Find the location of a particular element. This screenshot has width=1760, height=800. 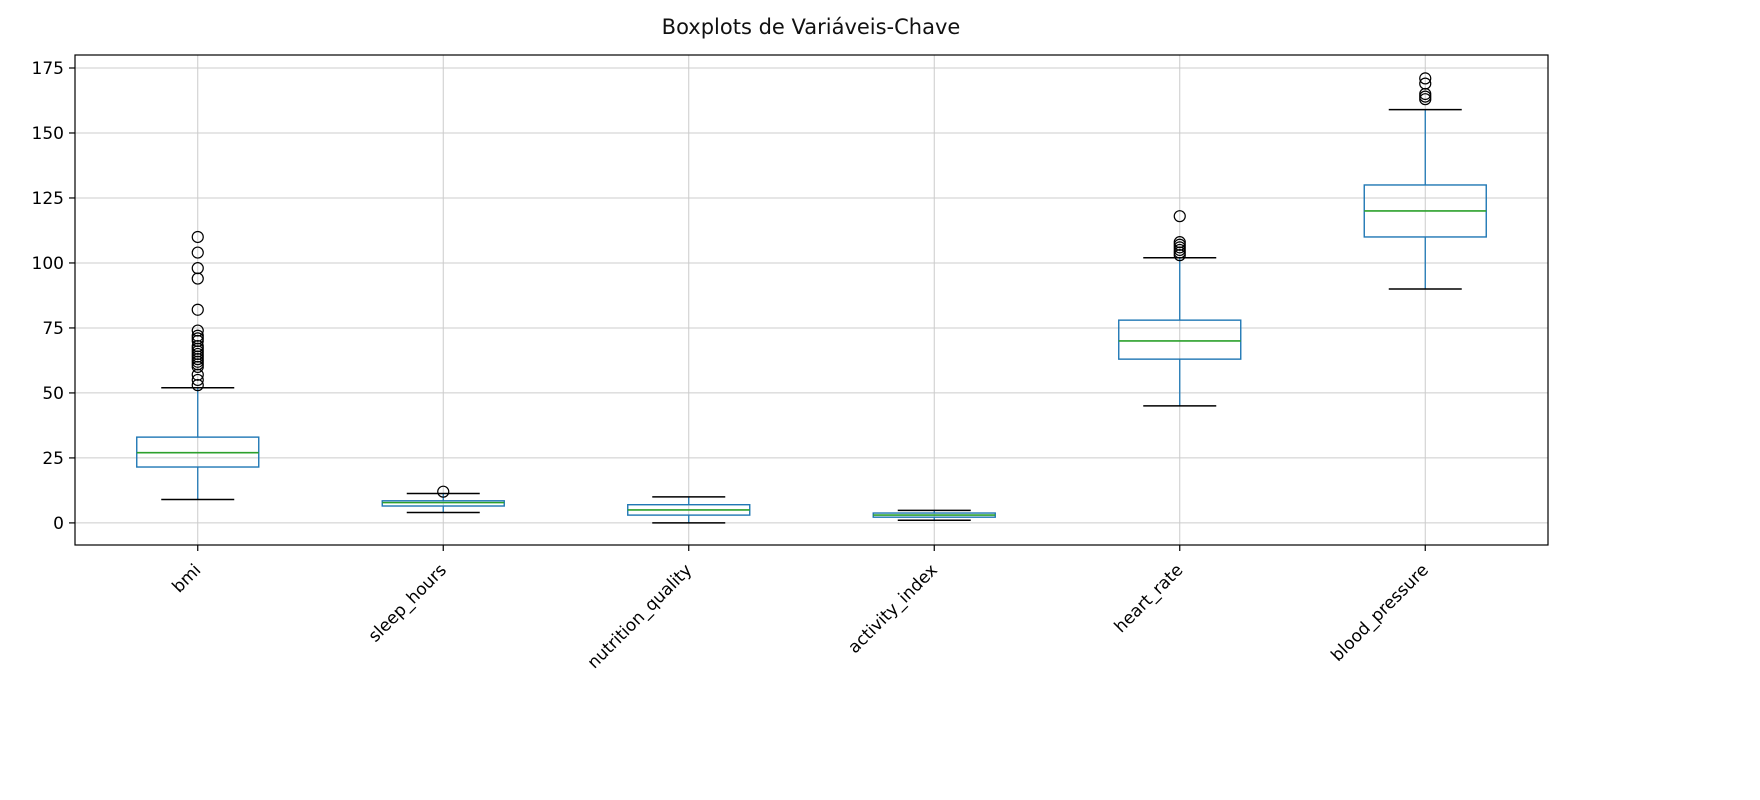

x-tick-label: bmi is located at coordinates (186, 578).